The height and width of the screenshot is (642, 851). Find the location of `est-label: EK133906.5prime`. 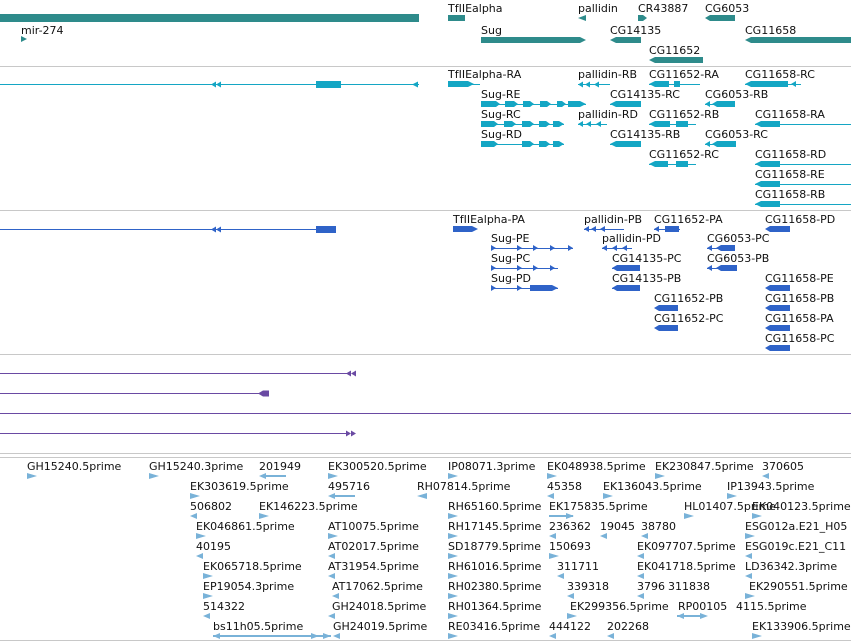

est-label: EK133906.5prime is located at coordinates (801, 626).